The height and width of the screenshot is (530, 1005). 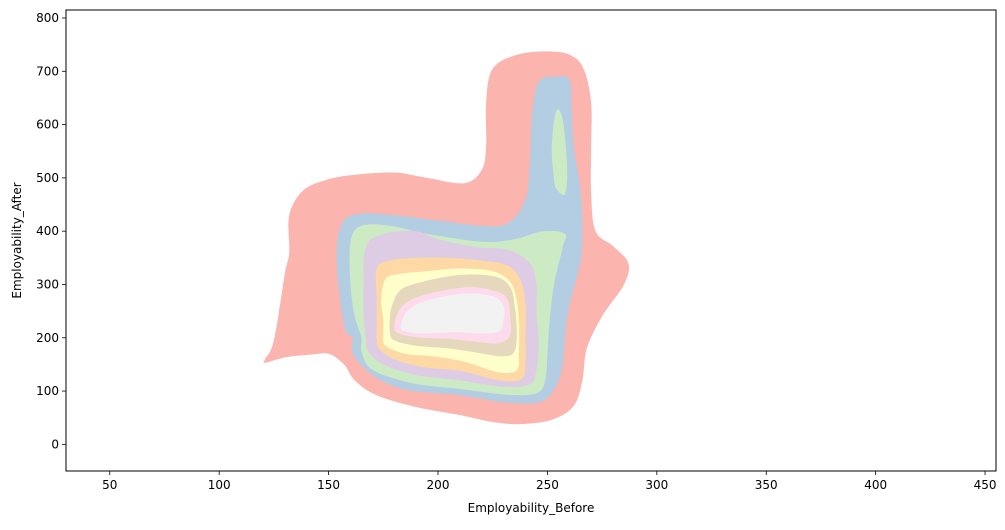 I want to click on y-tick-label: 800, so click(x=47, y=18).